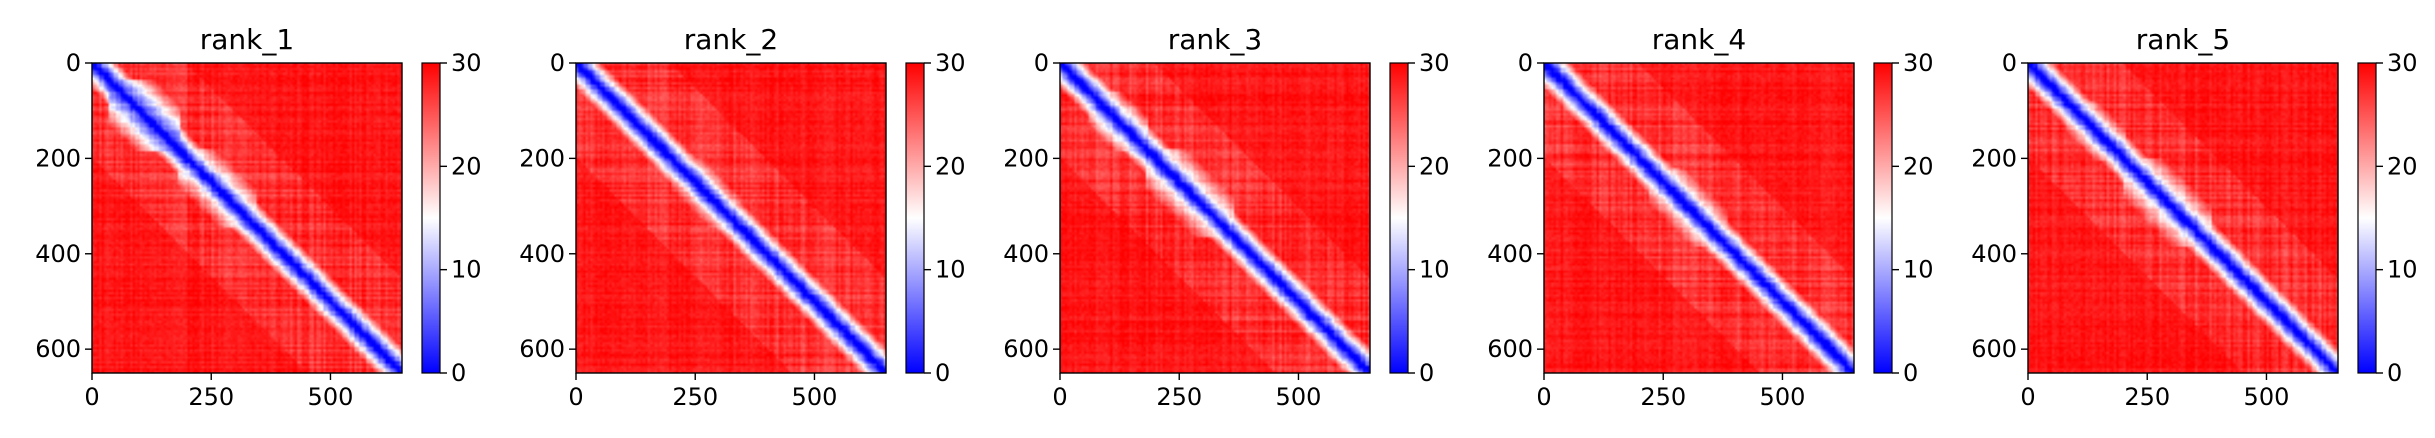 The image size is (2435, 438). What do you see at coordinates (1215, 39) in the screenshot?
I see `panel-title: rank_3` at bounding box center [1215, 39].